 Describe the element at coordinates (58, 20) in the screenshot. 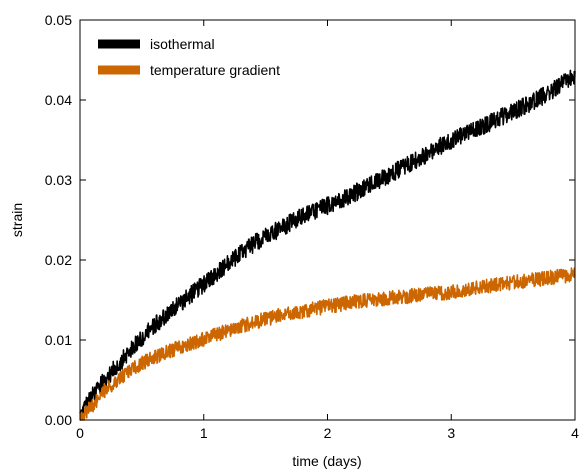

I see `y-tick-label-5: 0.05` at that location.